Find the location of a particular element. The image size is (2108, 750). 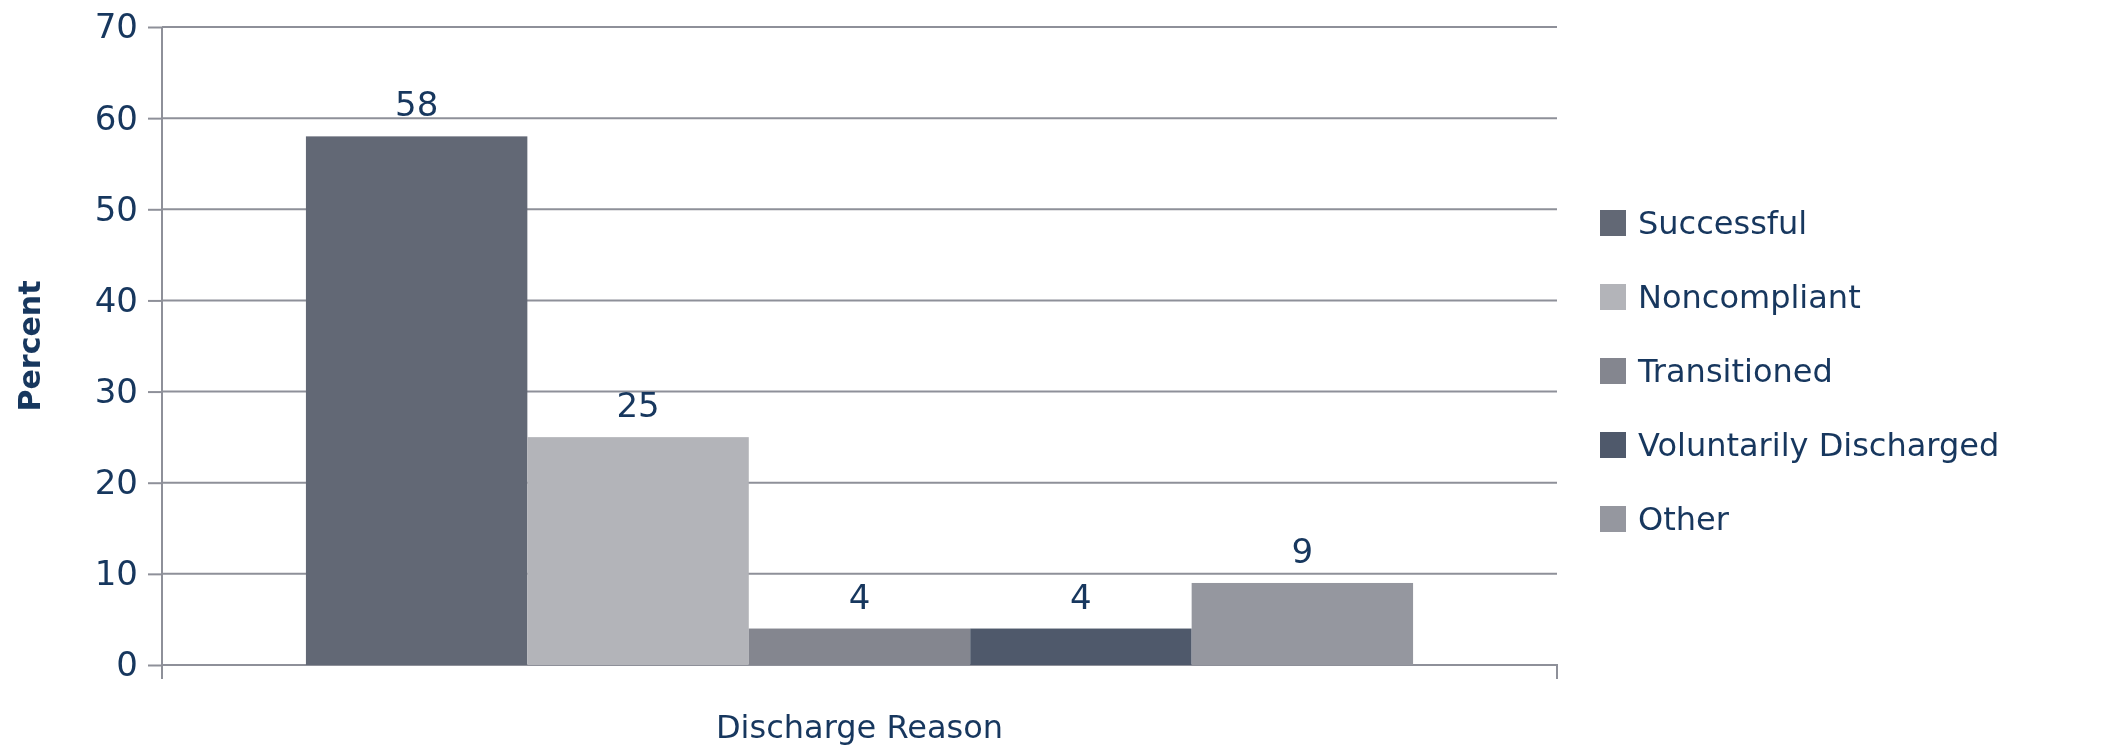

y-tick-label: 50 is located at coordinates (116, 208).